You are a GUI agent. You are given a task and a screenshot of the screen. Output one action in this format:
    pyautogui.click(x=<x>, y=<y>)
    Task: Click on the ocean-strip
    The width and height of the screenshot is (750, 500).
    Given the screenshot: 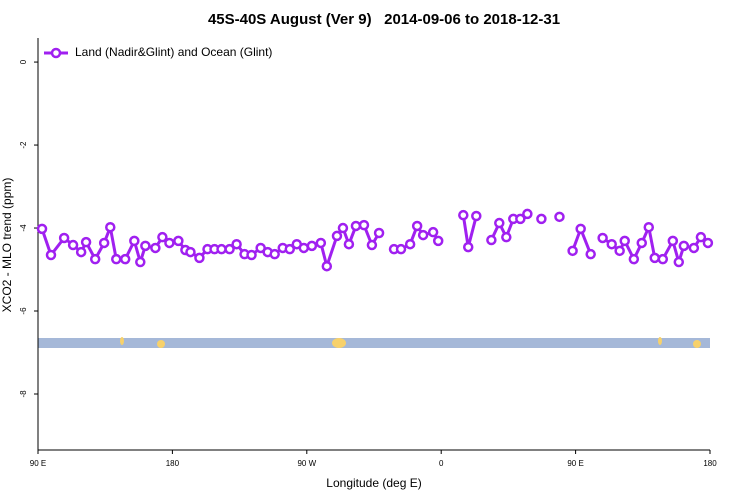 What is the action you would take?
    pyautogui.click(x=374, y=343)
    